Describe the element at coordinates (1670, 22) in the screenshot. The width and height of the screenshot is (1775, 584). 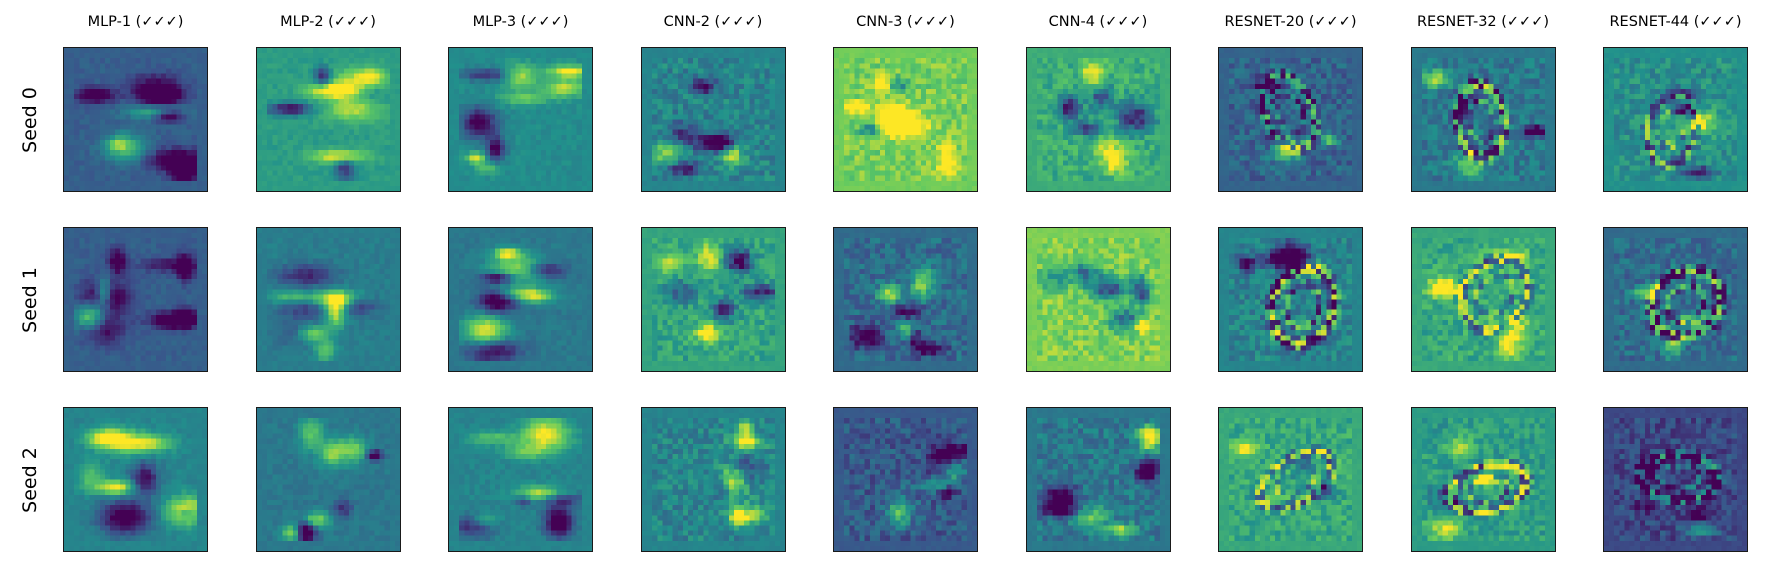
I see `column-title: RESNET-44 (✓✓✓)` at that location.